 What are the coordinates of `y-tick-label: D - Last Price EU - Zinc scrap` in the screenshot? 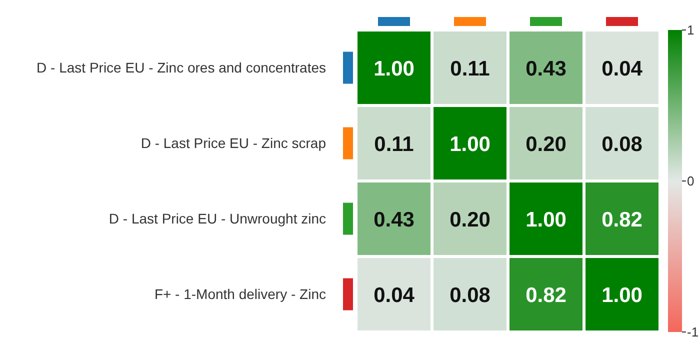 It's located at (233, 143).